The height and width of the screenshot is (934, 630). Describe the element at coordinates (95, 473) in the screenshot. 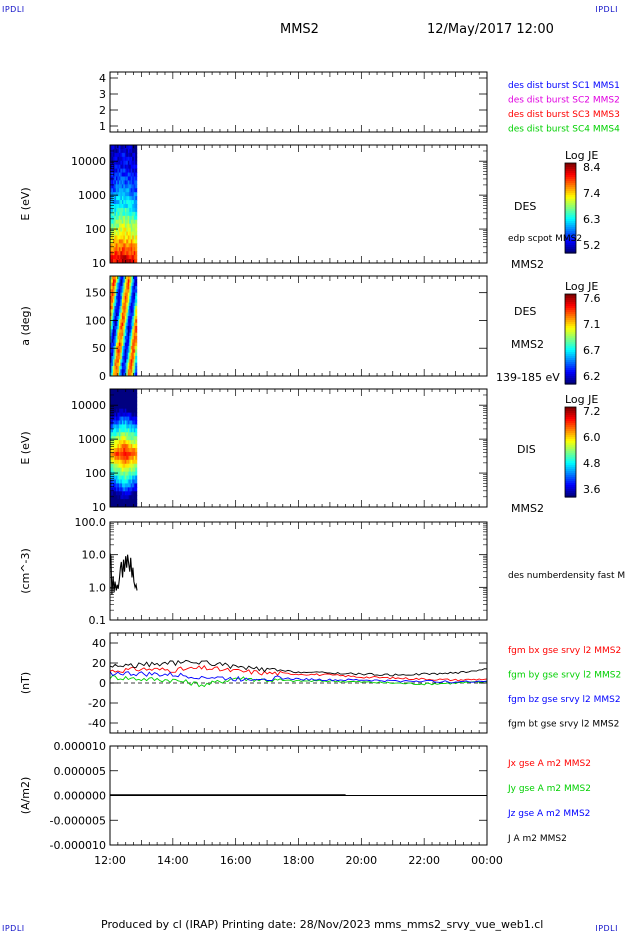

I see `y-tick-label: 100` at that location.